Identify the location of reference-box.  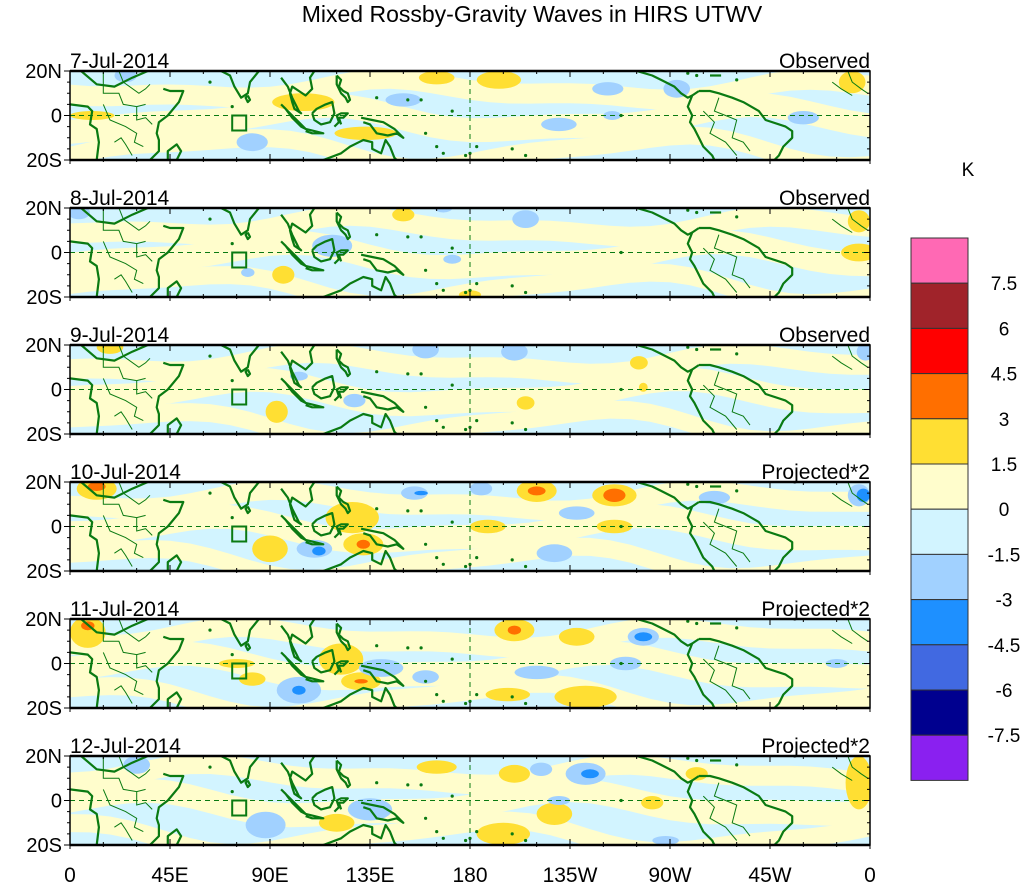
(239, 671).